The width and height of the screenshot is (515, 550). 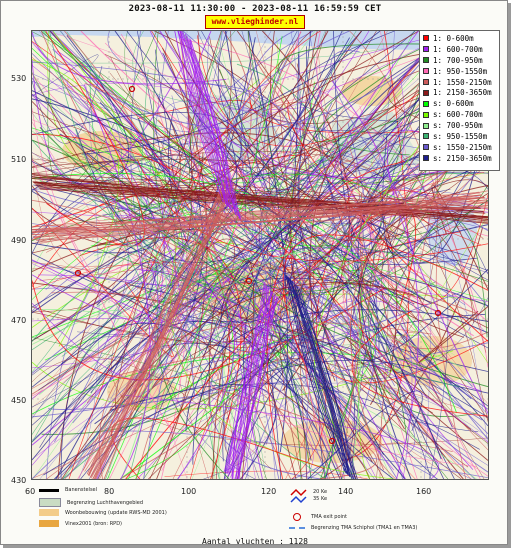 I want to click on legend-item: s: 600-700m, so click(x=461, y=114).